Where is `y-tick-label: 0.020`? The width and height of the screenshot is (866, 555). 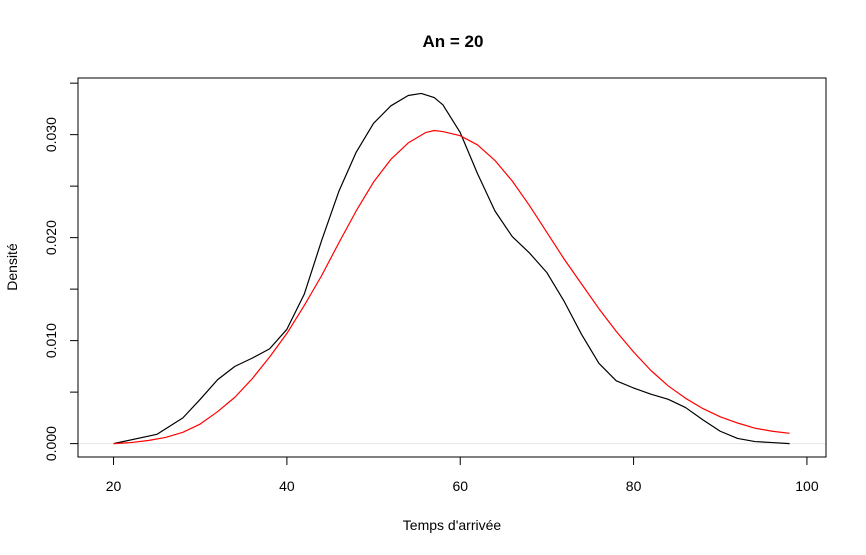 y-tick-label: 0.020 is located at coordinates (51, 237).